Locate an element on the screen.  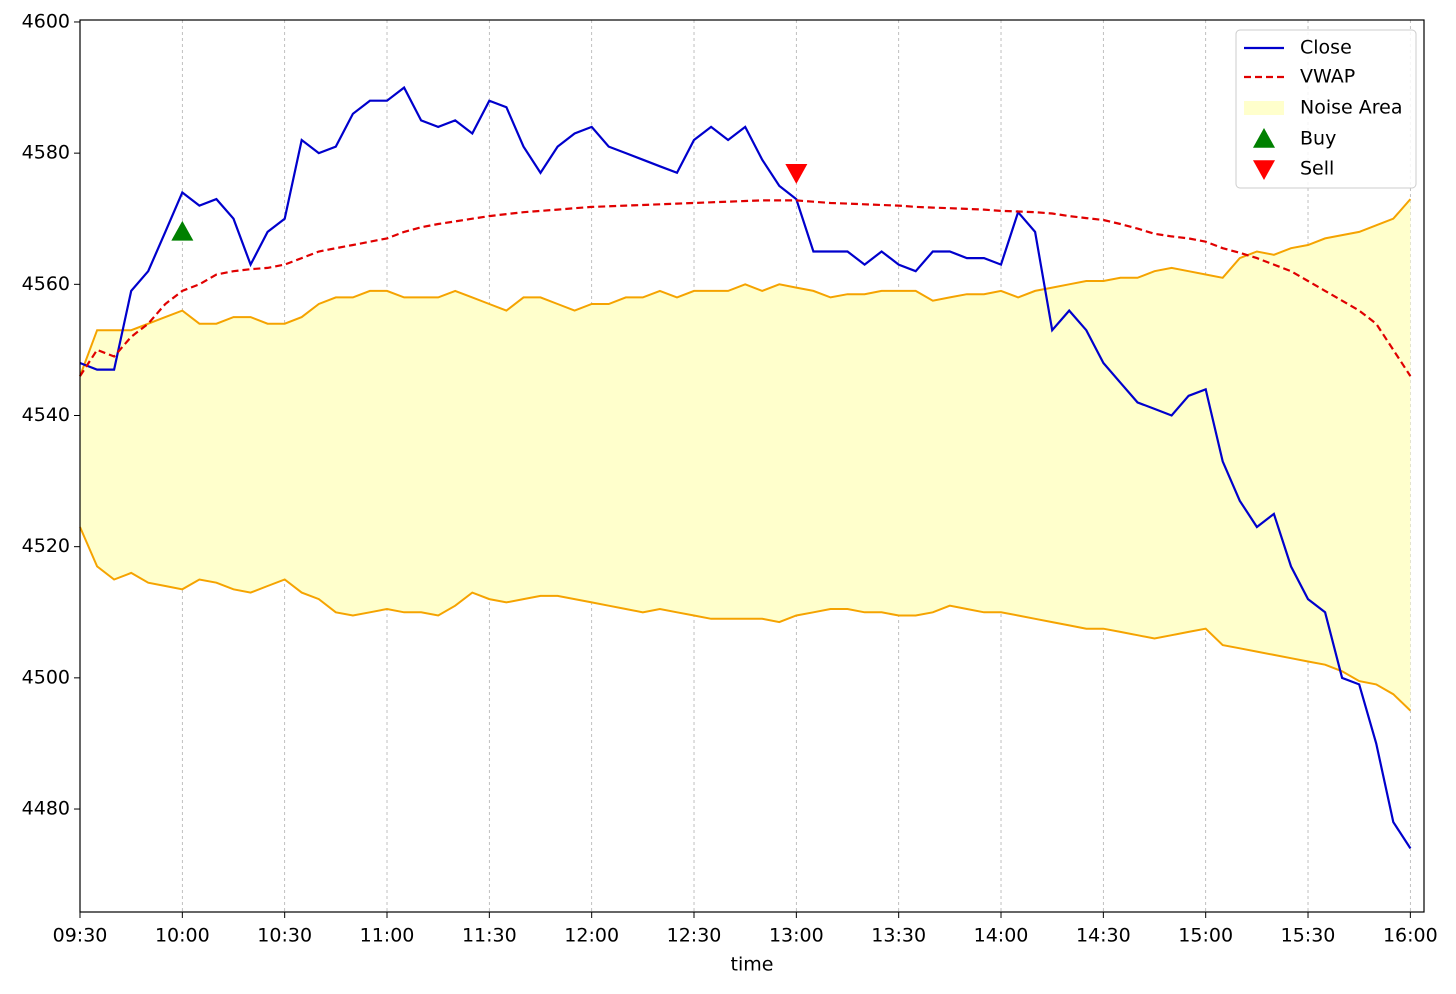
x-tick-label: 10:30 is located at coordinates (284, 936).